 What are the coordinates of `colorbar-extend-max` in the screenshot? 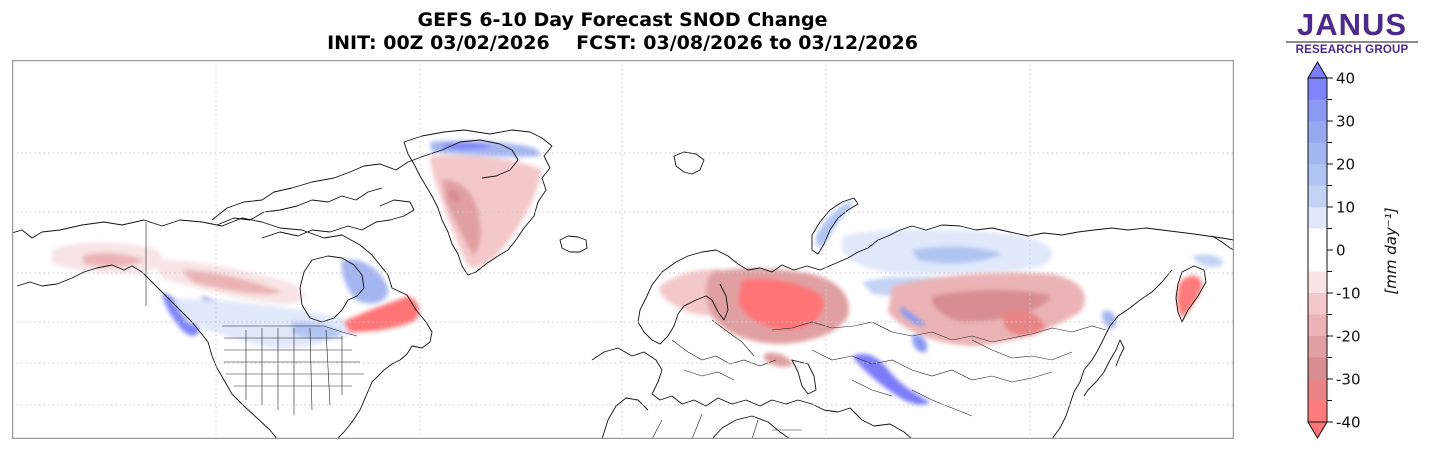 It's located at (1317, 70).